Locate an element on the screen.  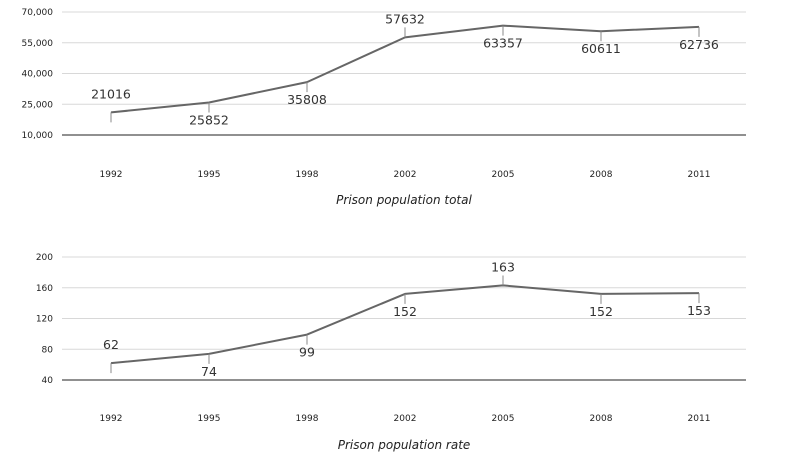
total-data-label: 62736 is located at coordinates (699, 44).